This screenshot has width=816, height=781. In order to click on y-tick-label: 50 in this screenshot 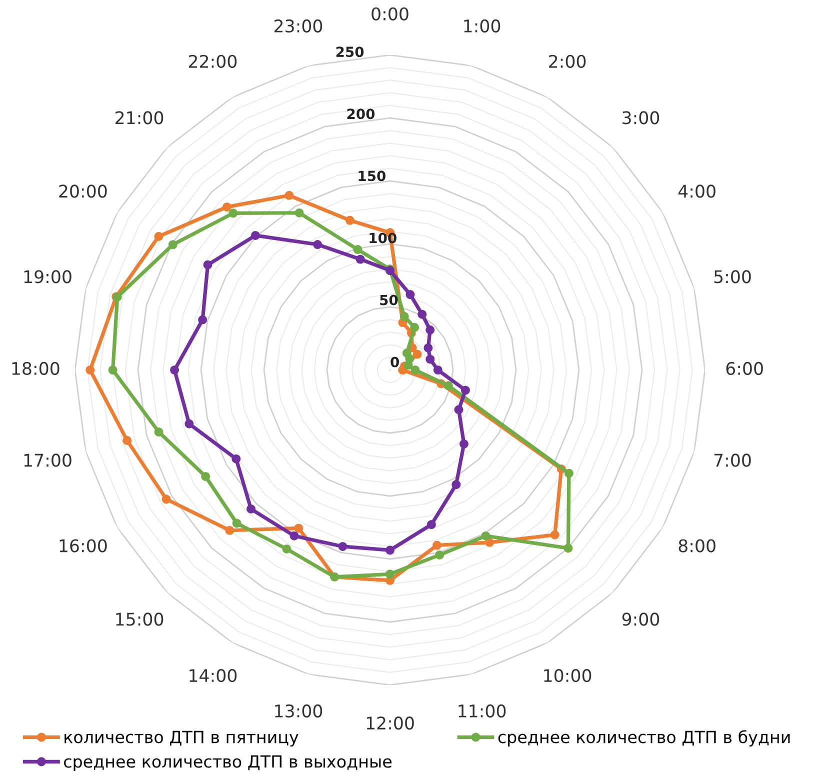, I will do `click(389, 300)`.